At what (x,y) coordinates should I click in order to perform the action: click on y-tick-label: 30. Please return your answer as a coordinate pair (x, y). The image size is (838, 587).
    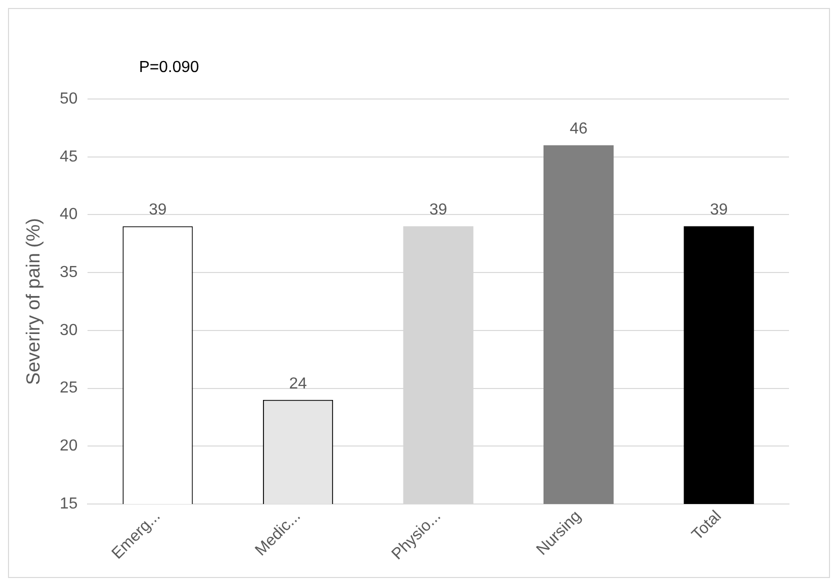
    Looking at the image, I should click on (69, 330).